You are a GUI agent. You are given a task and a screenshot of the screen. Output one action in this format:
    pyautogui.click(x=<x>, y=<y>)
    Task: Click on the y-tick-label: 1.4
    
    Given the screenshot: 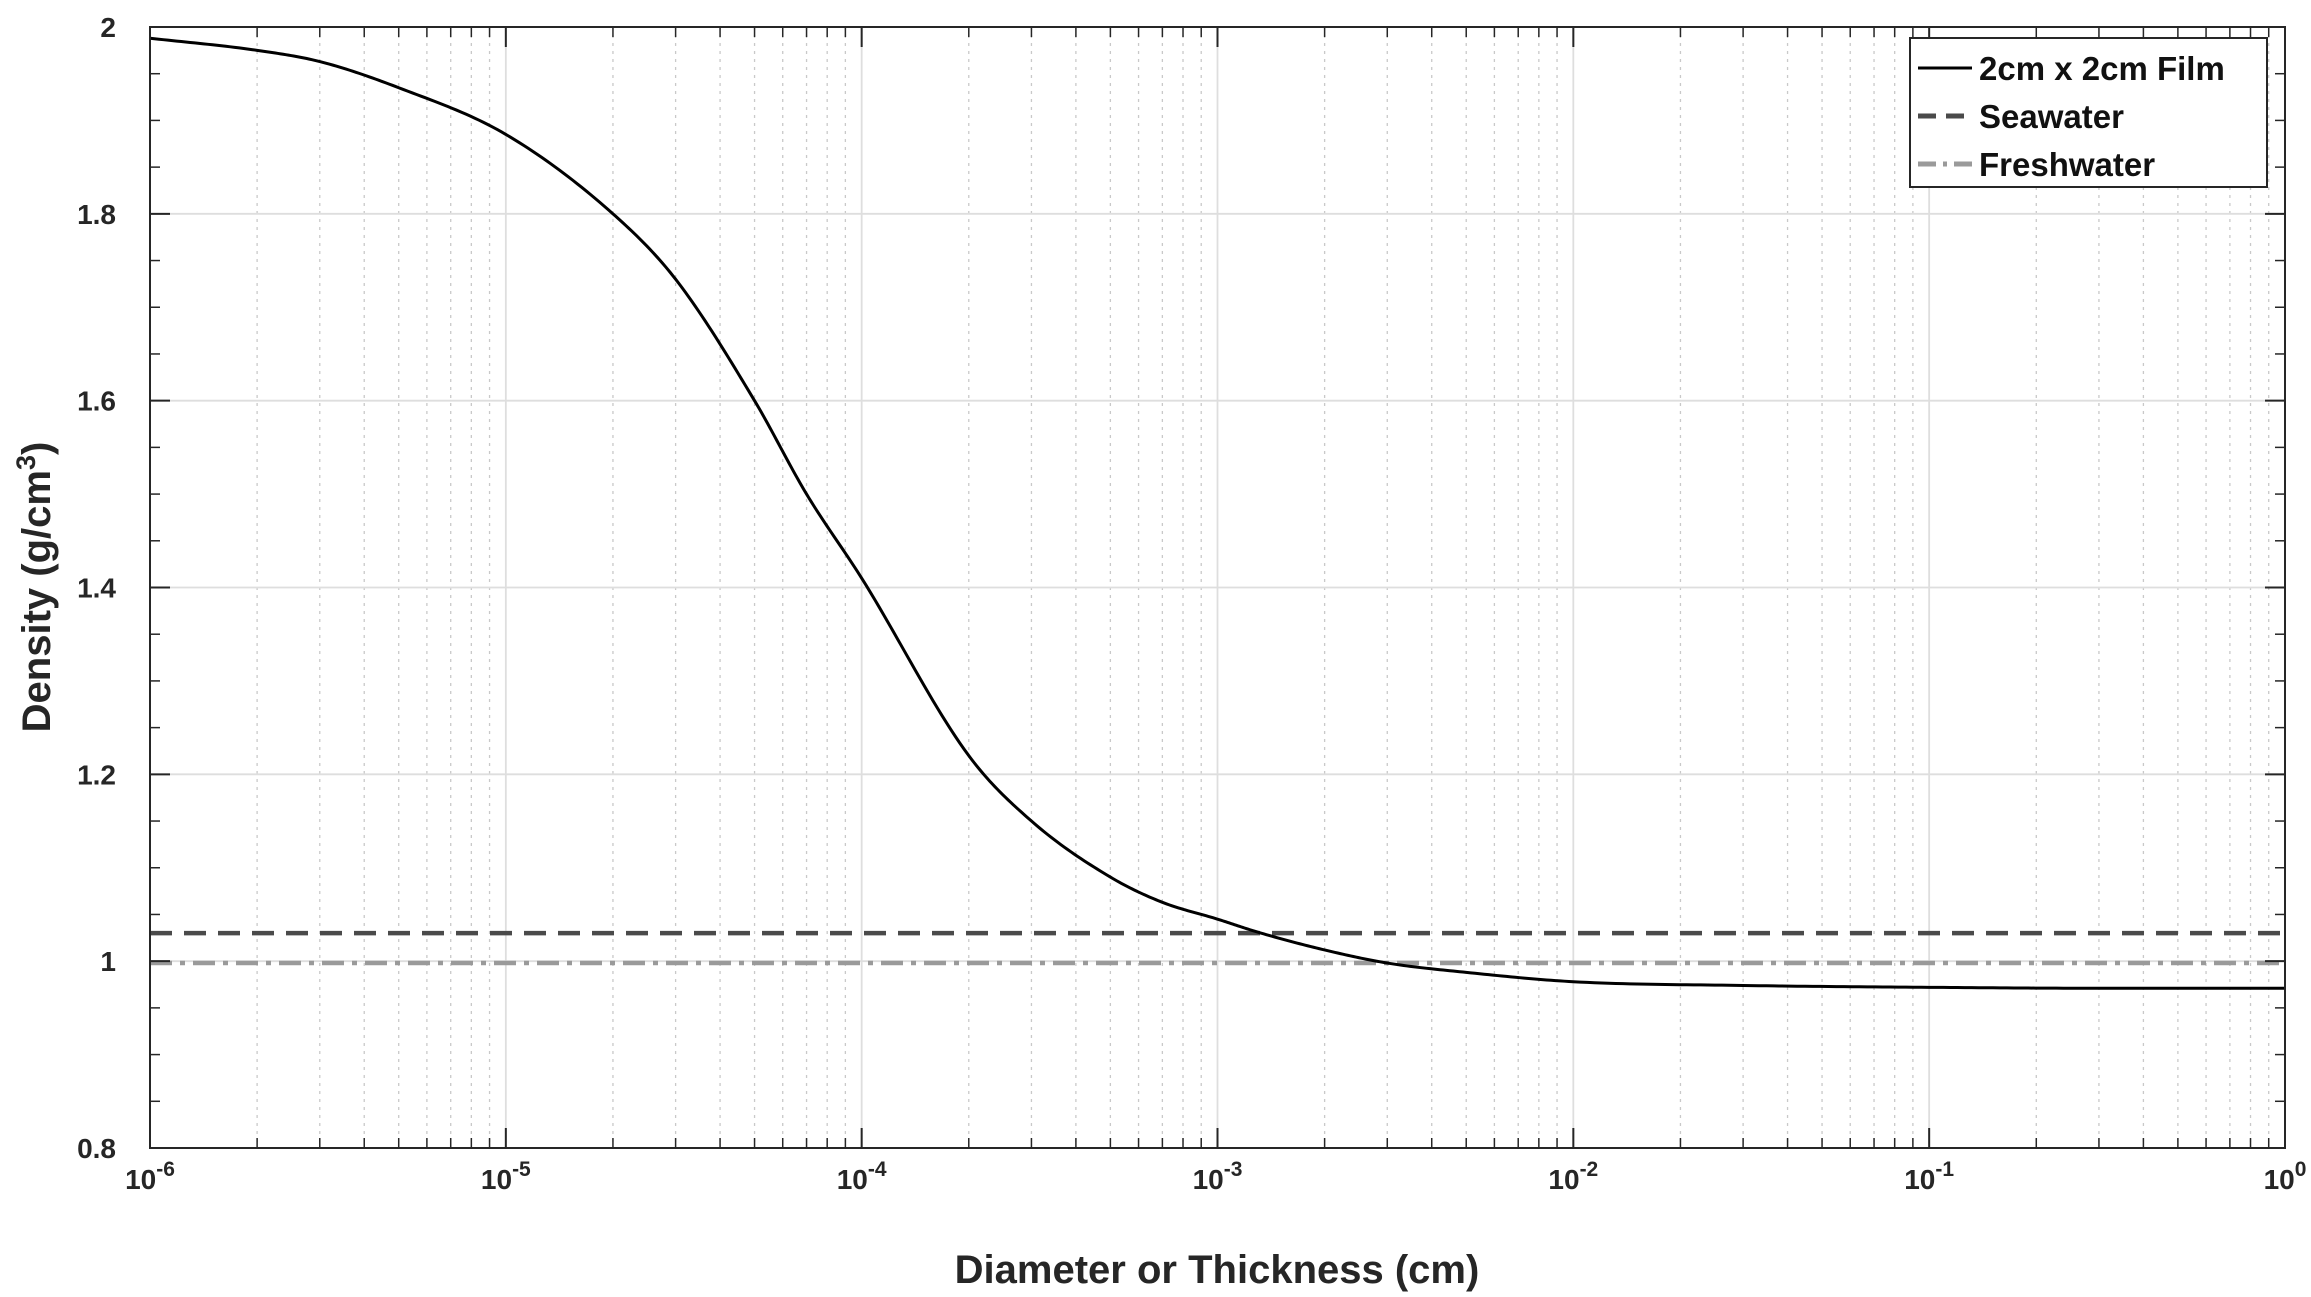 What is the action you would take?
    pyautogui.click(x=96, y=588)
    